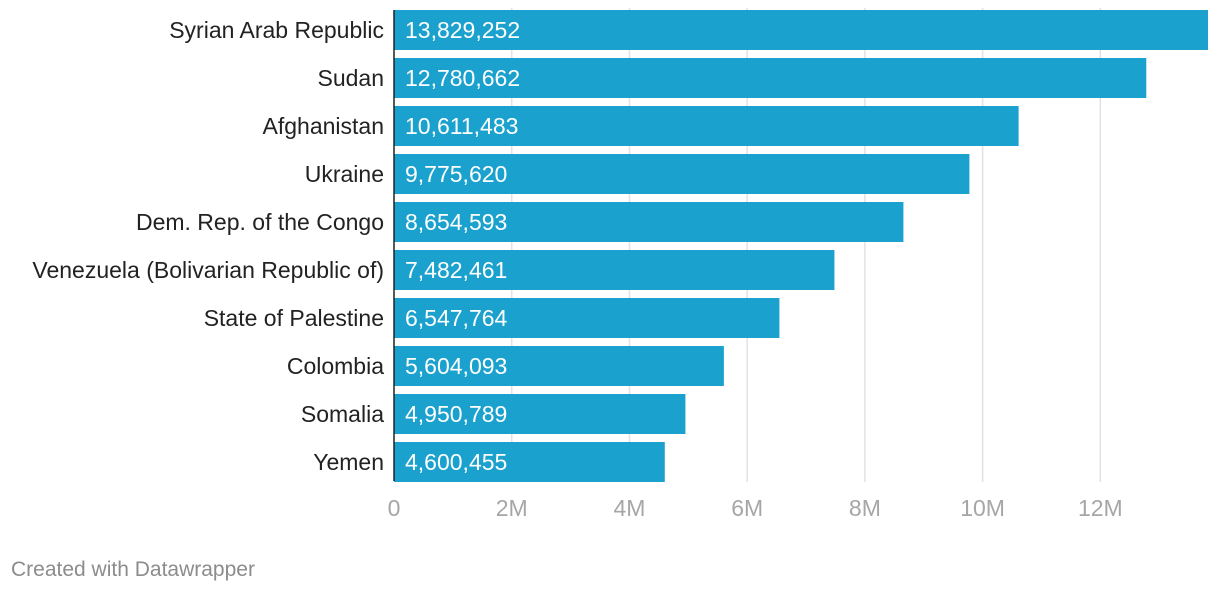  Describe the element at coordinates (747, 508) in the screenshot. I see `x-tick-label: 6M` at that location.